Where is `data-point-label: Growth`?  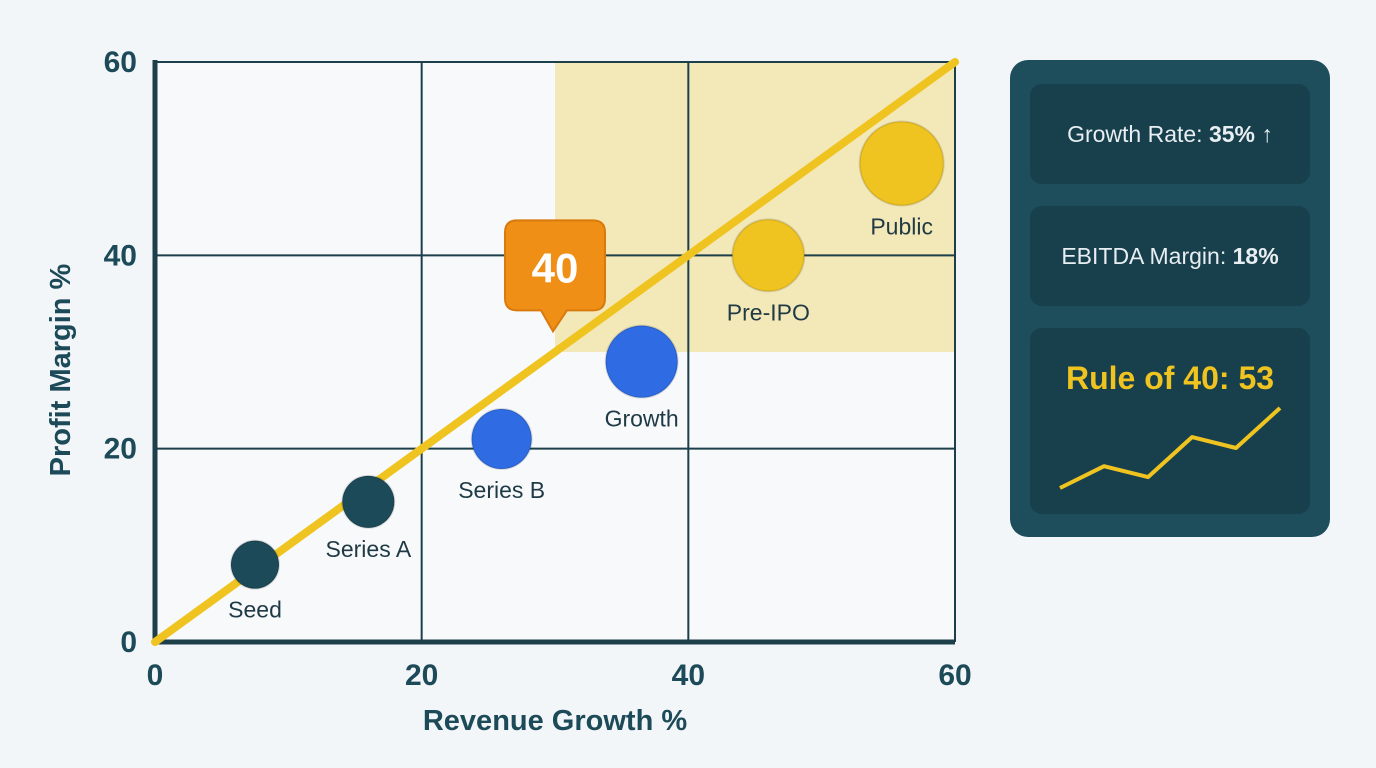 data-point-label: Growth is located at coordinates (642, 419).